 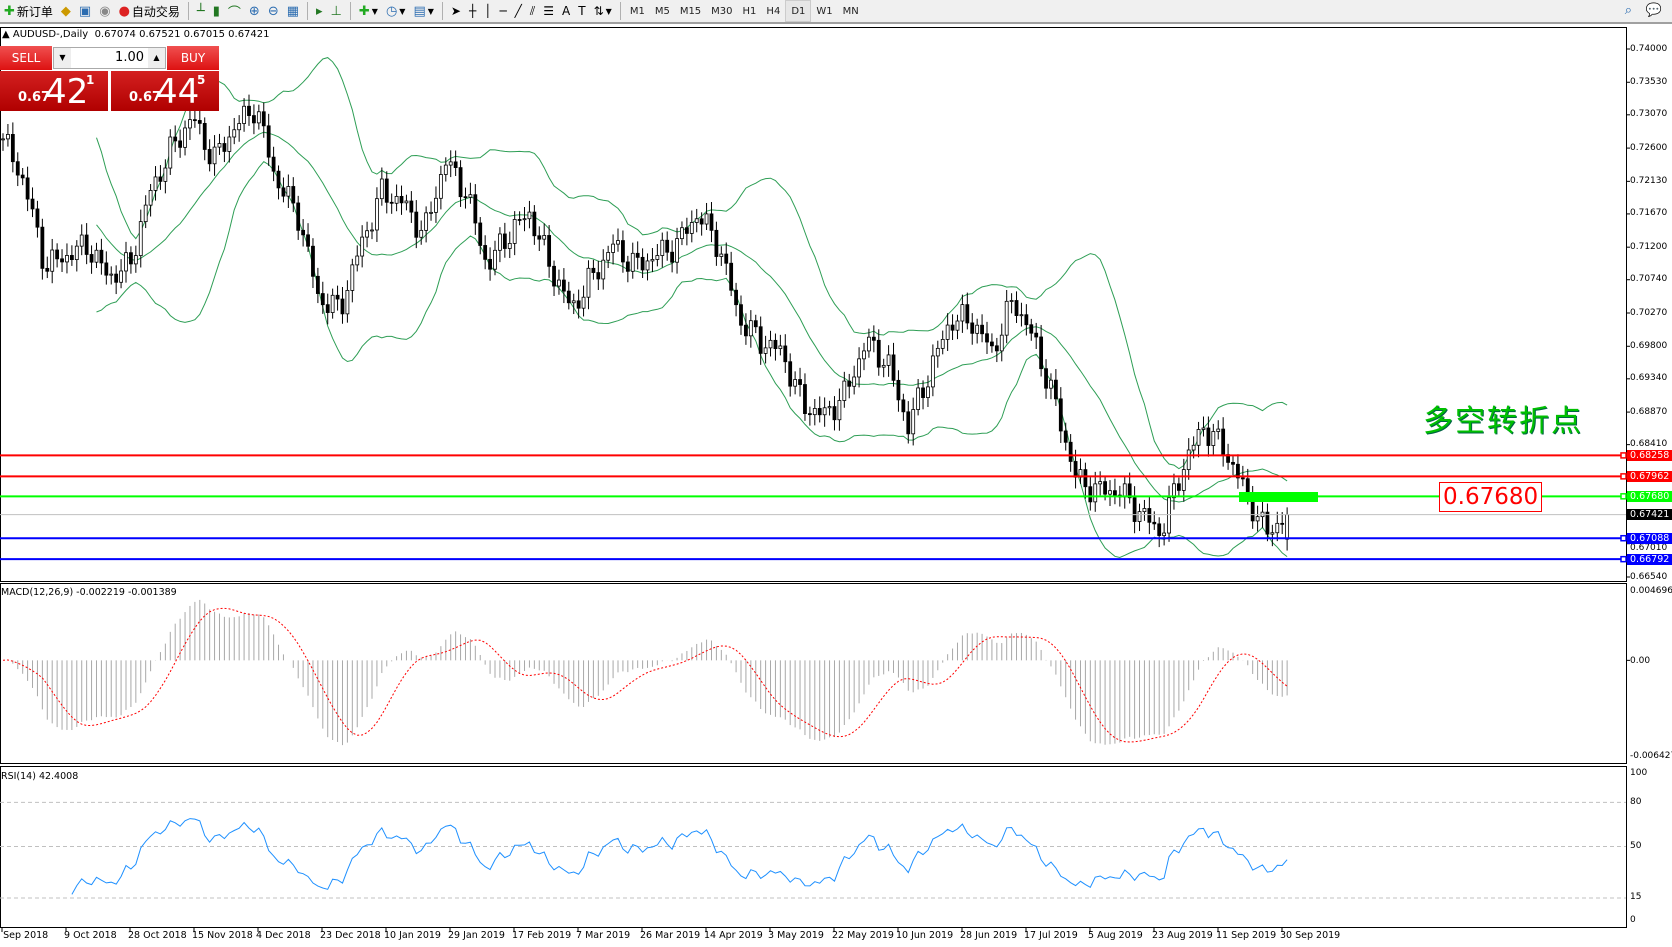 What do you see at coordinates (850, 11) in the screenshot?
I see `timeframe-mn: MN` at bounding box center [850, 11].